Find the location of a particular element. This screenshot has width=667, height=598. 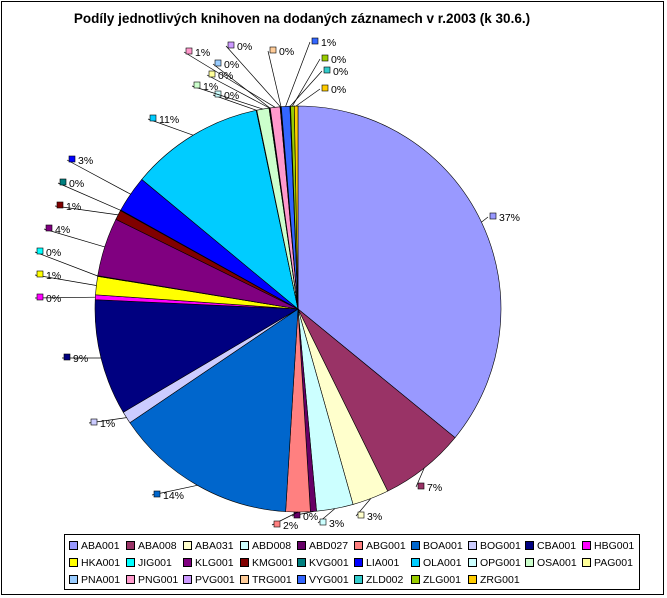

legend-label: PVG001 is located at coordinates (215, 579).